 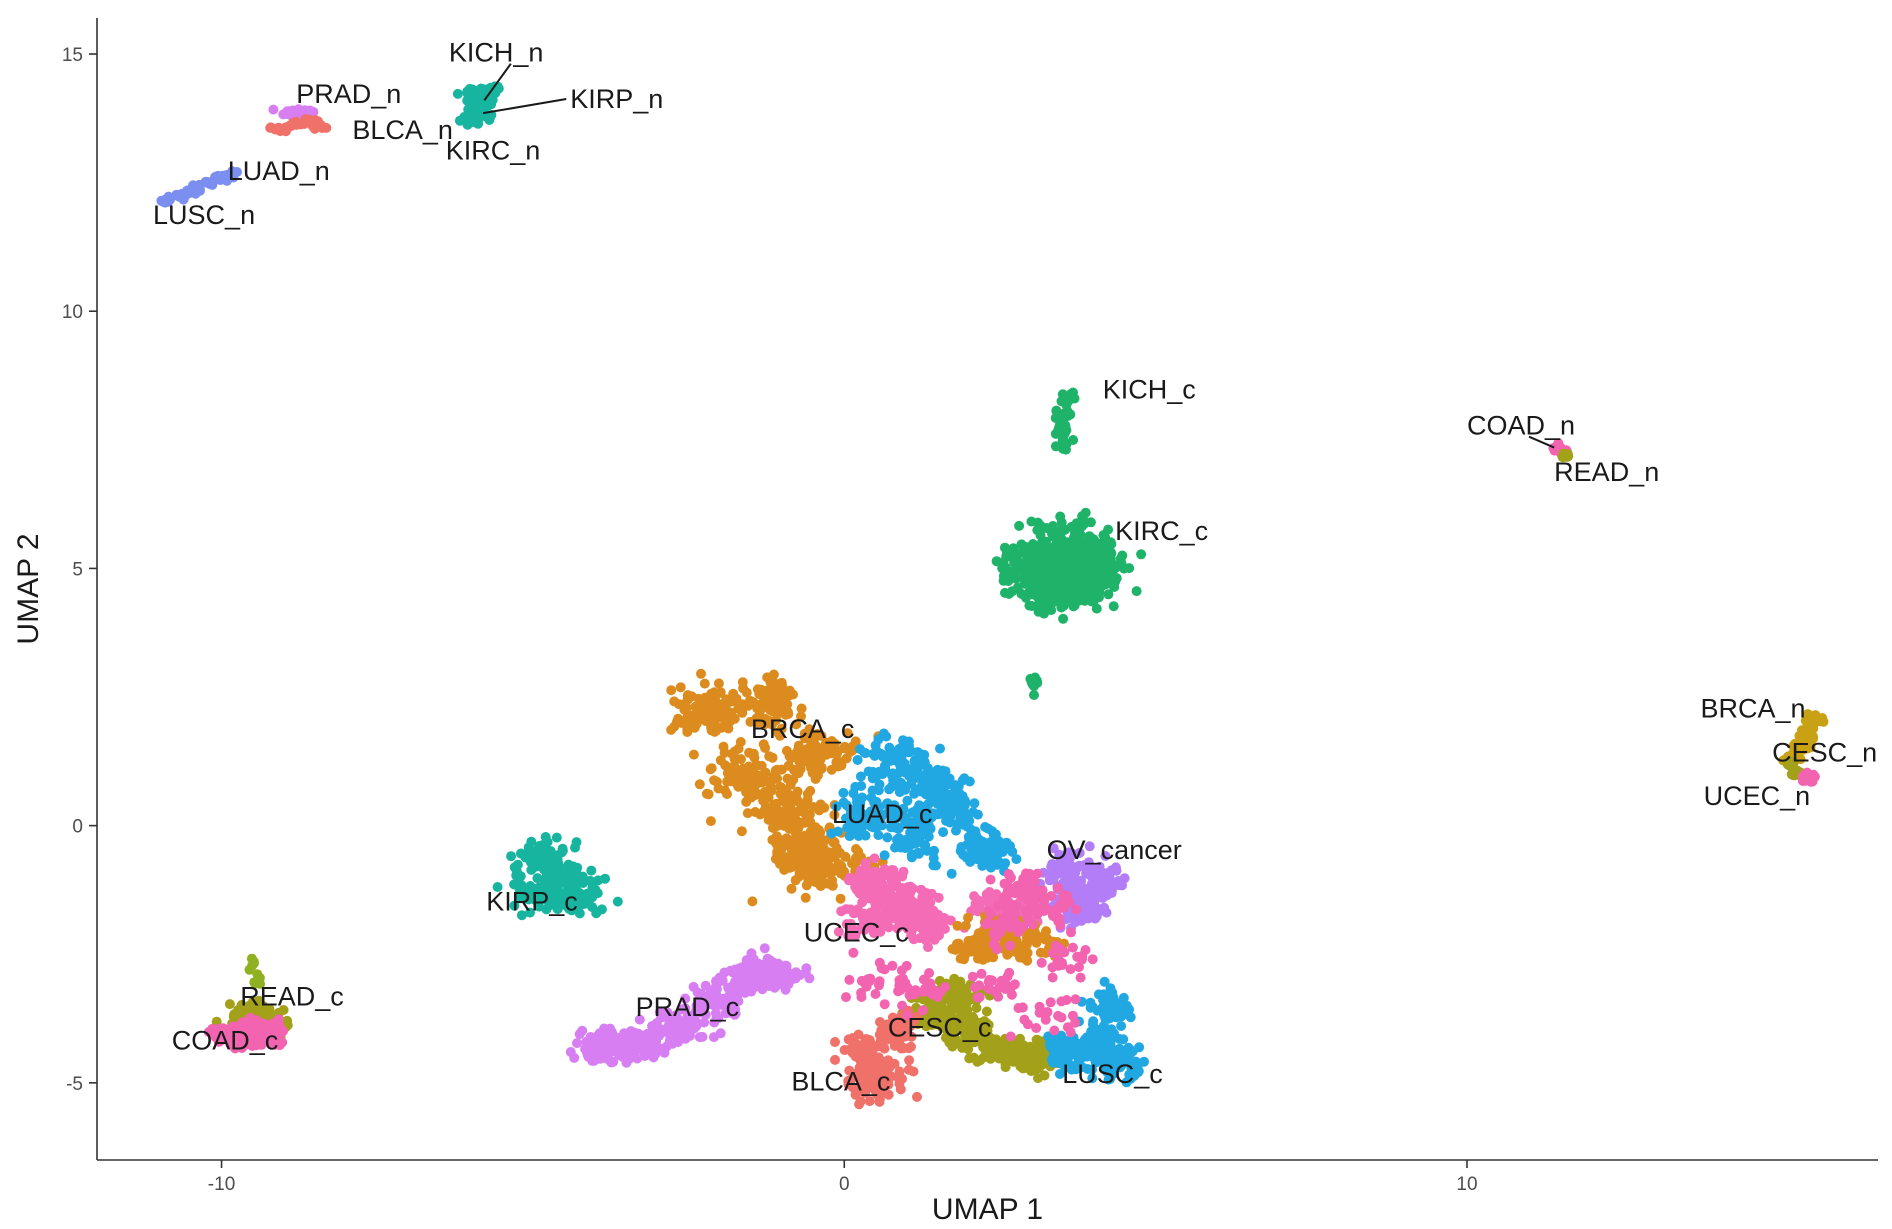 I want to click on cluster-label: LUAD_c, so click(x=882, y=814).